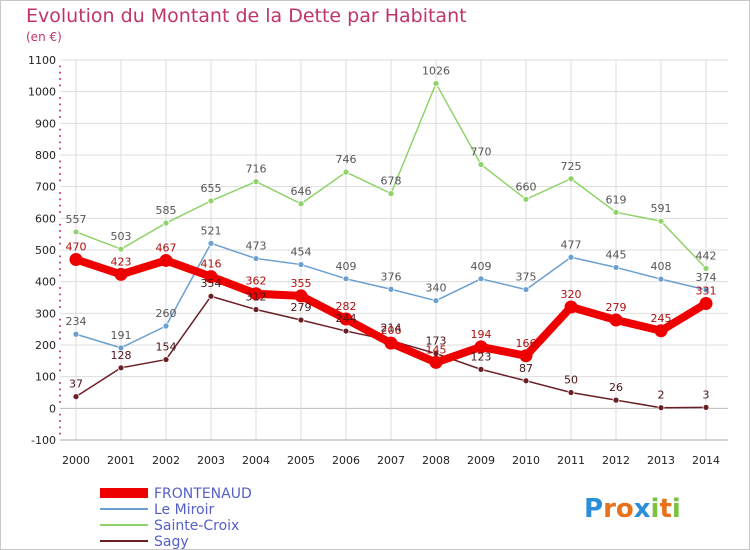 The image size is (750, 550). What do you see at coordinates (526, 460) in the screenshot?
I see `x-tick-label: 2010` at bounding box center [526, 460].